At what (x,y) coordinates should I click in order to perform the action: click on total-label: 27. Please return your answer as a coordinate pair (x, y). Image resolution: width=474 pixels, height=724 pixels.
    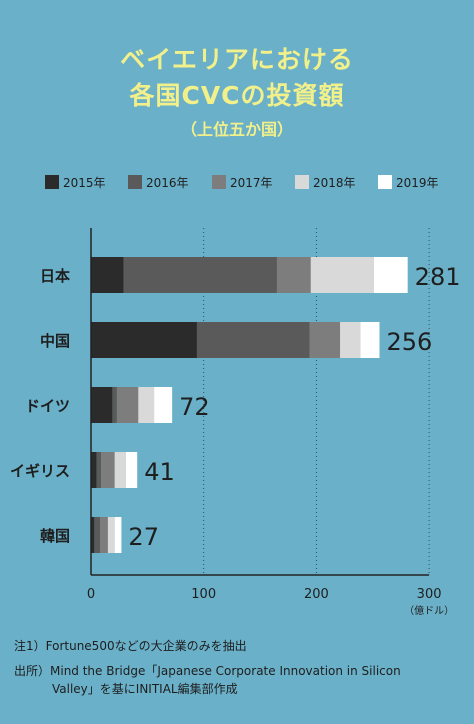
    Looking at the image, I should click on (143, 537).